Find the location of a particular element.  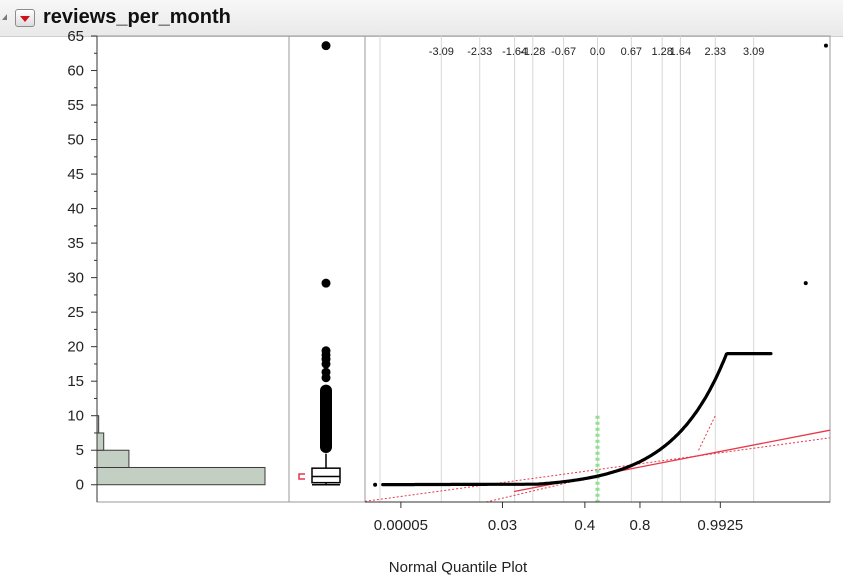

y-tick-label: 20 is located at coordinates (75, 347).